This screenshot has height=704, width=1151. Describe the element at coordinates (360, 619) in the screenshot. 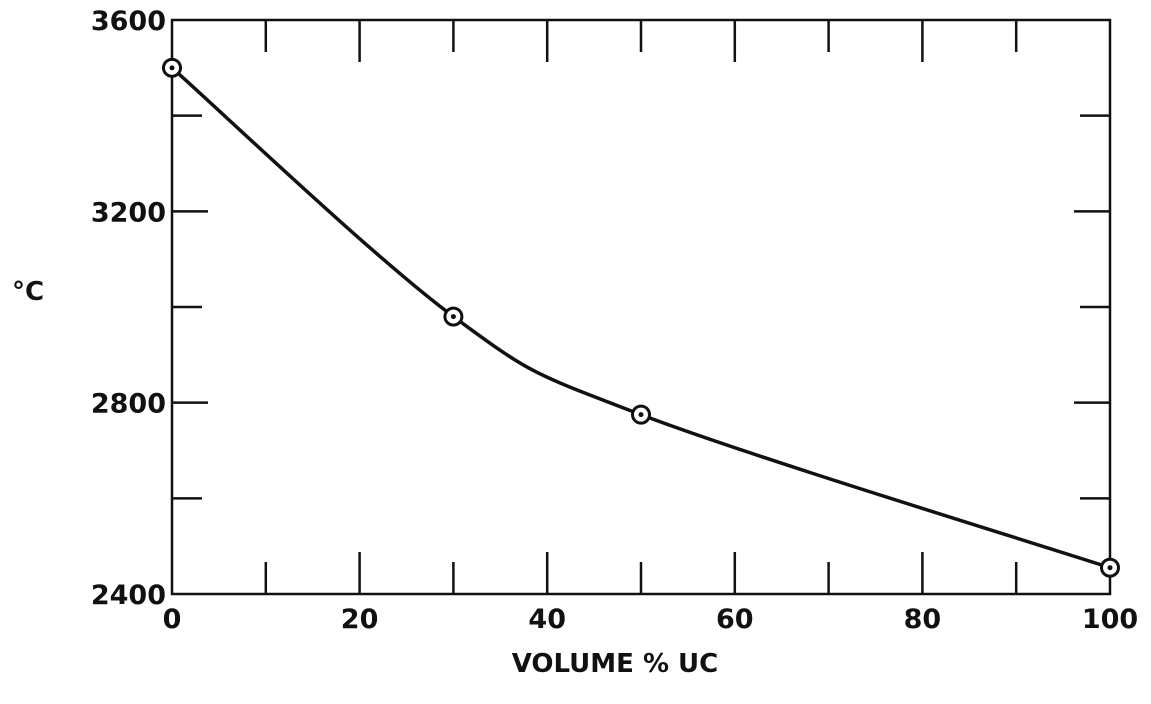

I see `x-tick-label: 20` at that location.